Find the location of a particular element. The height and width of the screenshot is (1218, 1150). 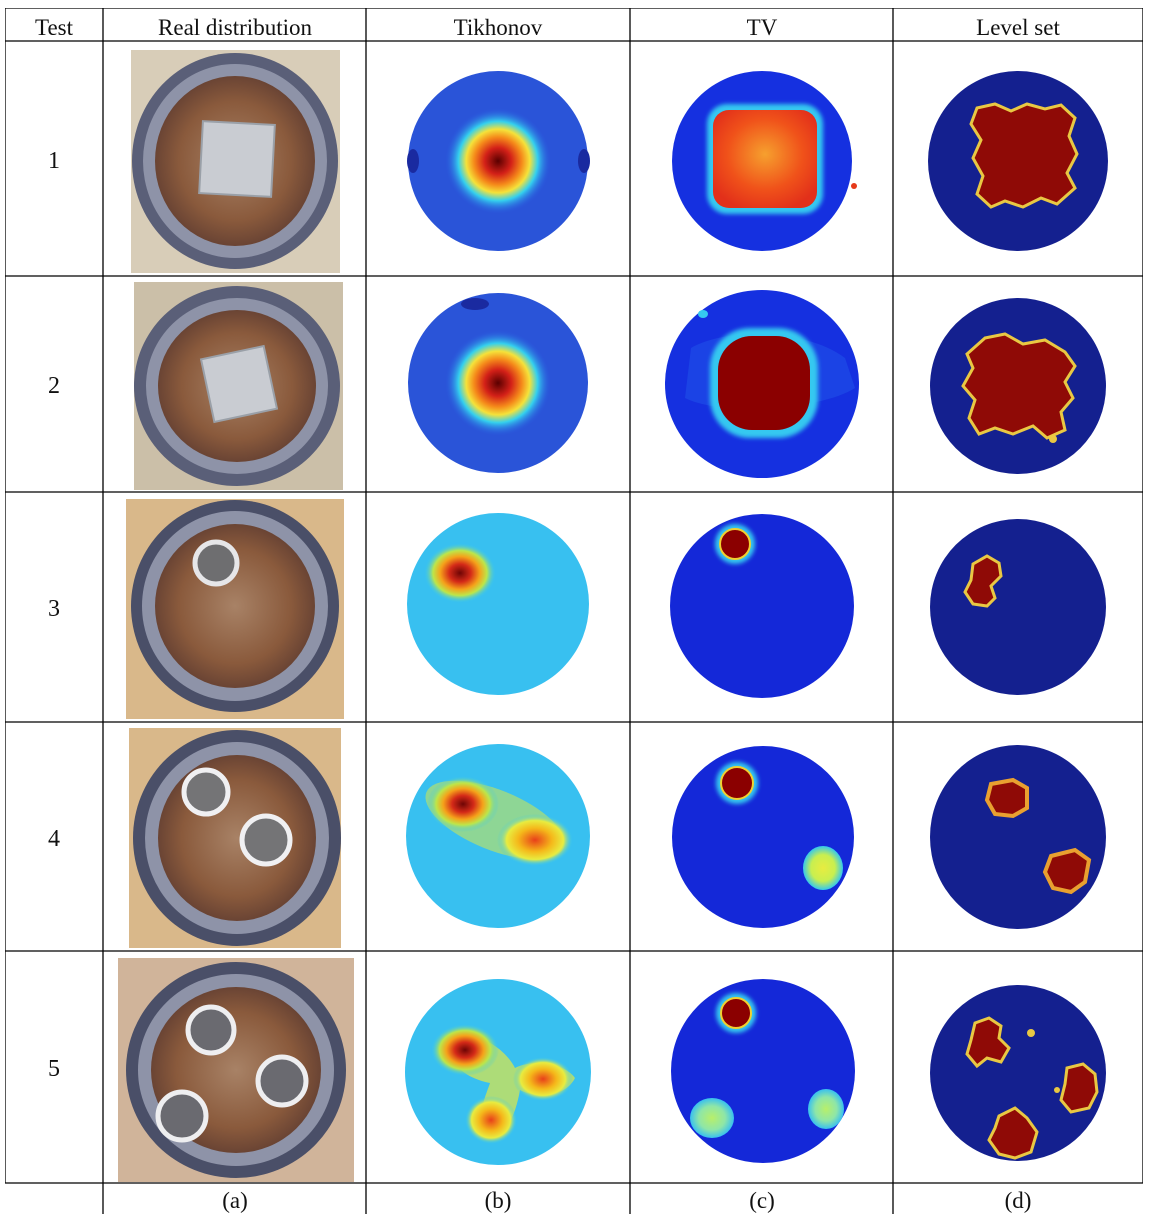

test-number: 5 is located at coordinates (54, 1069).